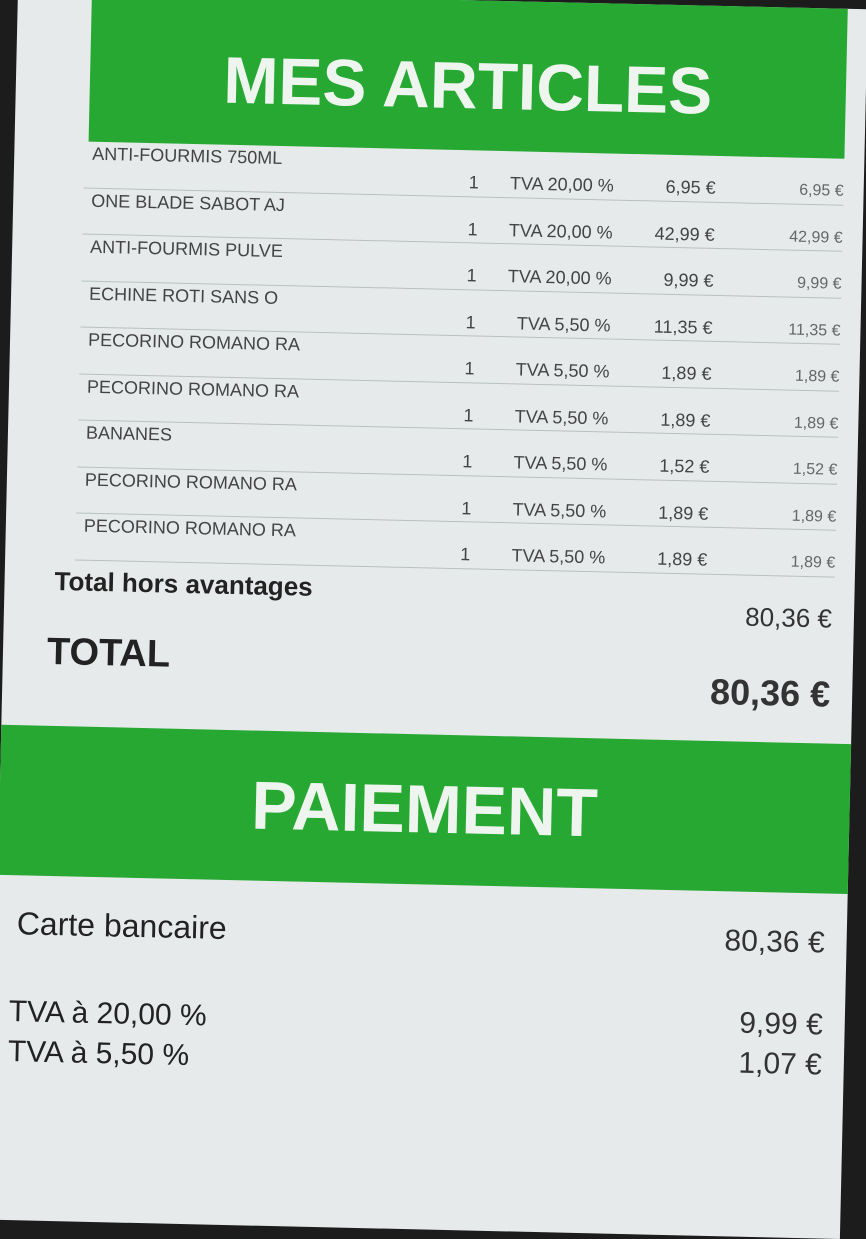 The height and width of the screenshot is (1239, 866). I want to click on vat-5-value: 1,07 €, so click(780, 1064).